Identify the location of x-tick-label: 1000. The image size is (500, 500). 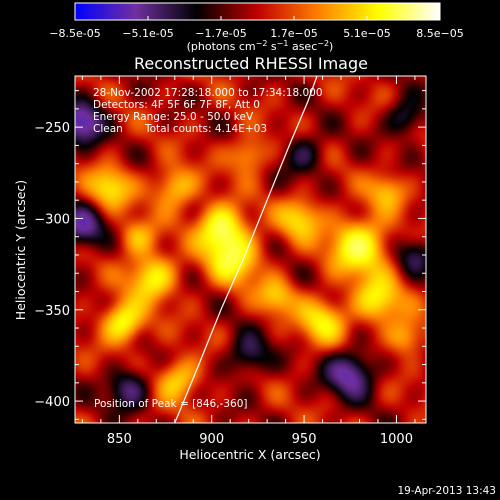
(396, 439).